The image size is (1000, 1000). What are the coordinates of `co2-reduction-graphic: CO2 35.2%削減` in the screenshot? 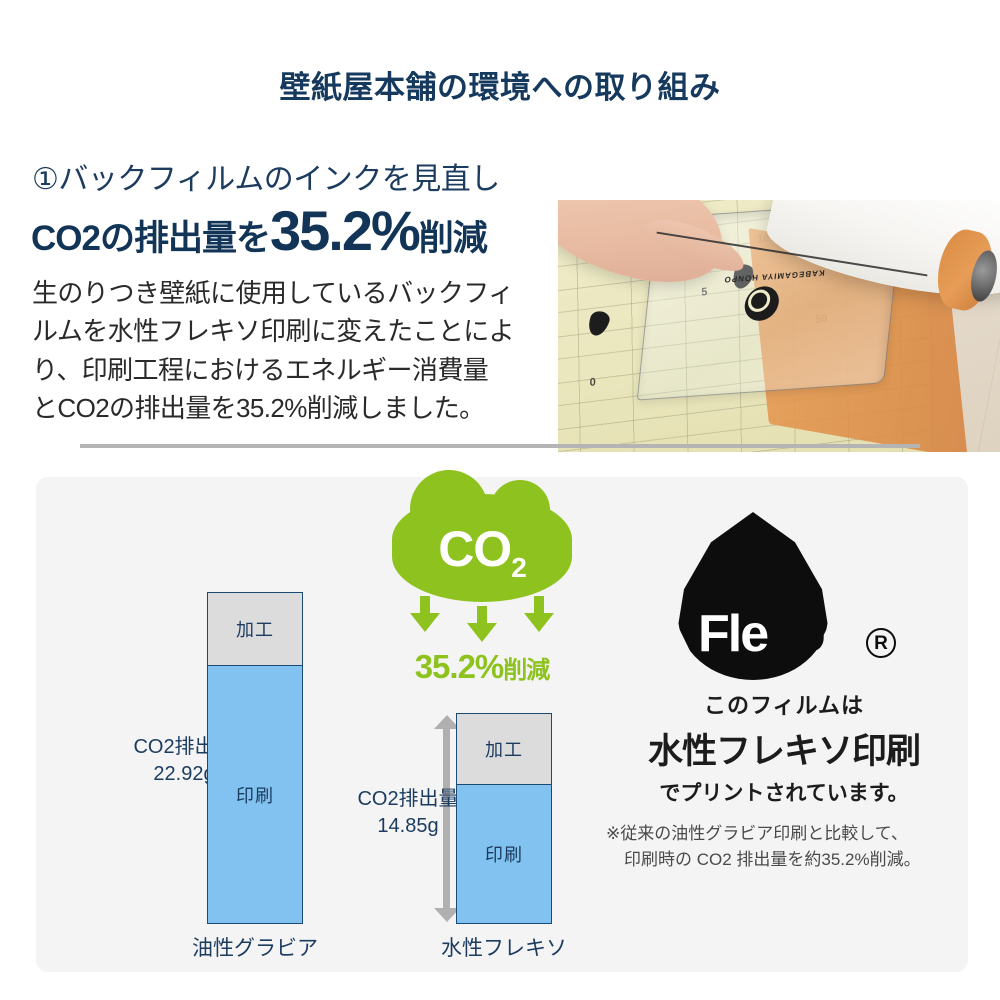 It's located at (482, 578).